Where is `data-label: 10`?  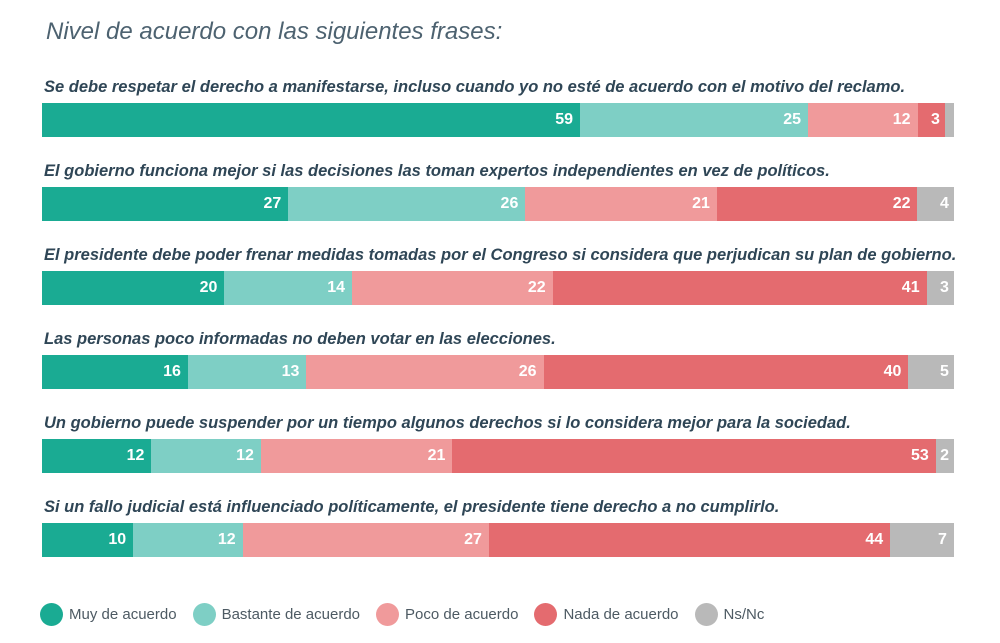 data-label: 10 is located at coordinates (117, 539).